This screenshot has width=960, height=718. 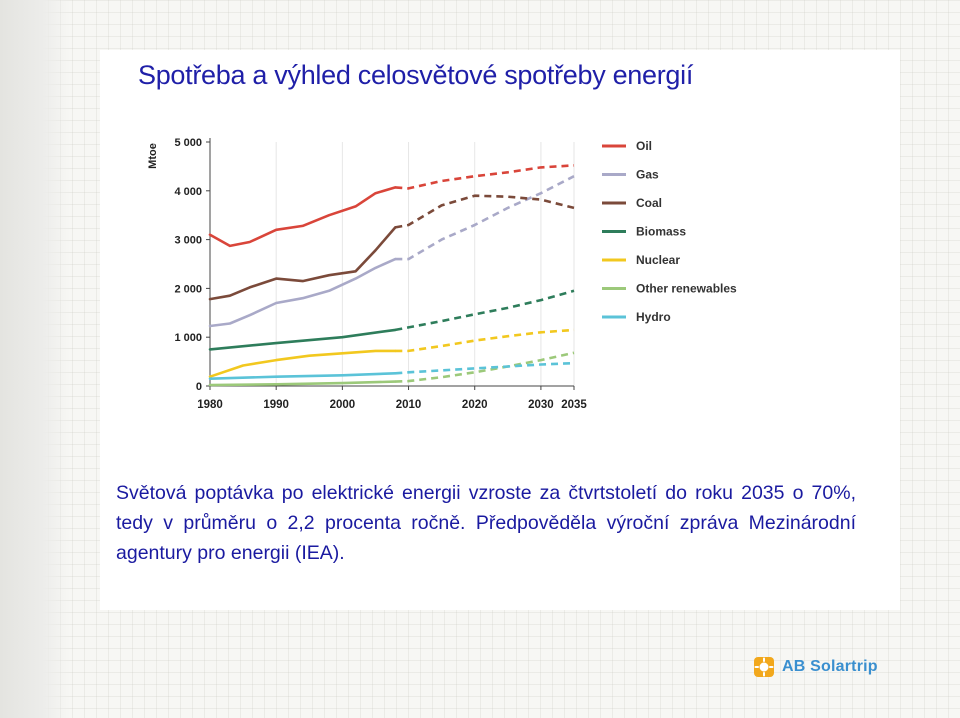 What do you see at coordinates (653, 317) in the screenshot?
I see `legend-label-hydro: Hydro` at bounding box center [653, 317].